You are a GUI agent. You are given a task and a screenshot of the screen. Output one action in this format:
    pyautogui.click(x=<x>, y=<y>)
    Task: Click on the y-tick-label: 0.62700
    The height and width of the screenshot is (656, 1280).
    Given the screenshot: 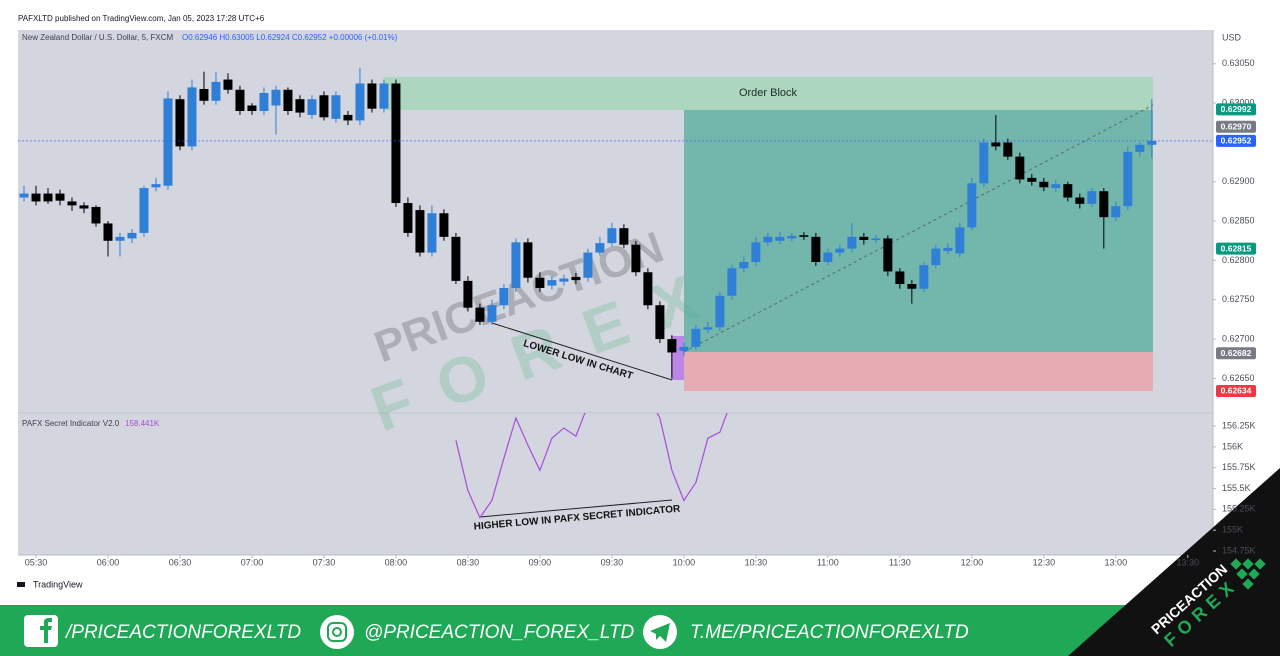 What is the action you would take?
    pyautogui.click(x=1238, y=338)
    